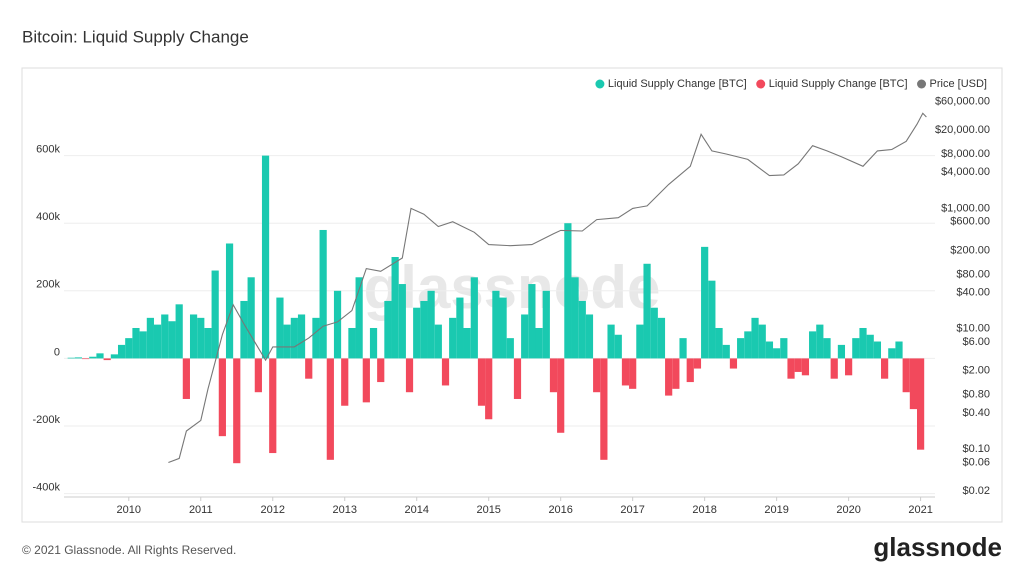  I want to click on y2-tick-label: $8,000.00, so click(965, 154).